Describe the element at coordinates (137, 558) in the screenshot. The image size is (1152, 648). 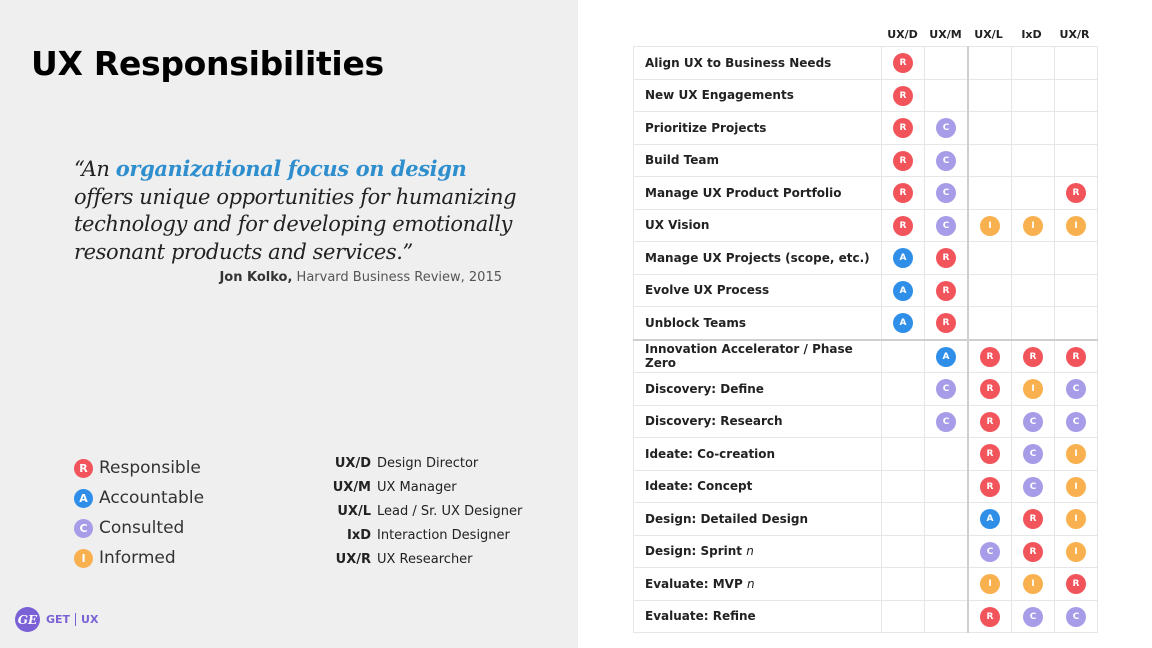
I see `legend-label: Informed` at that location.